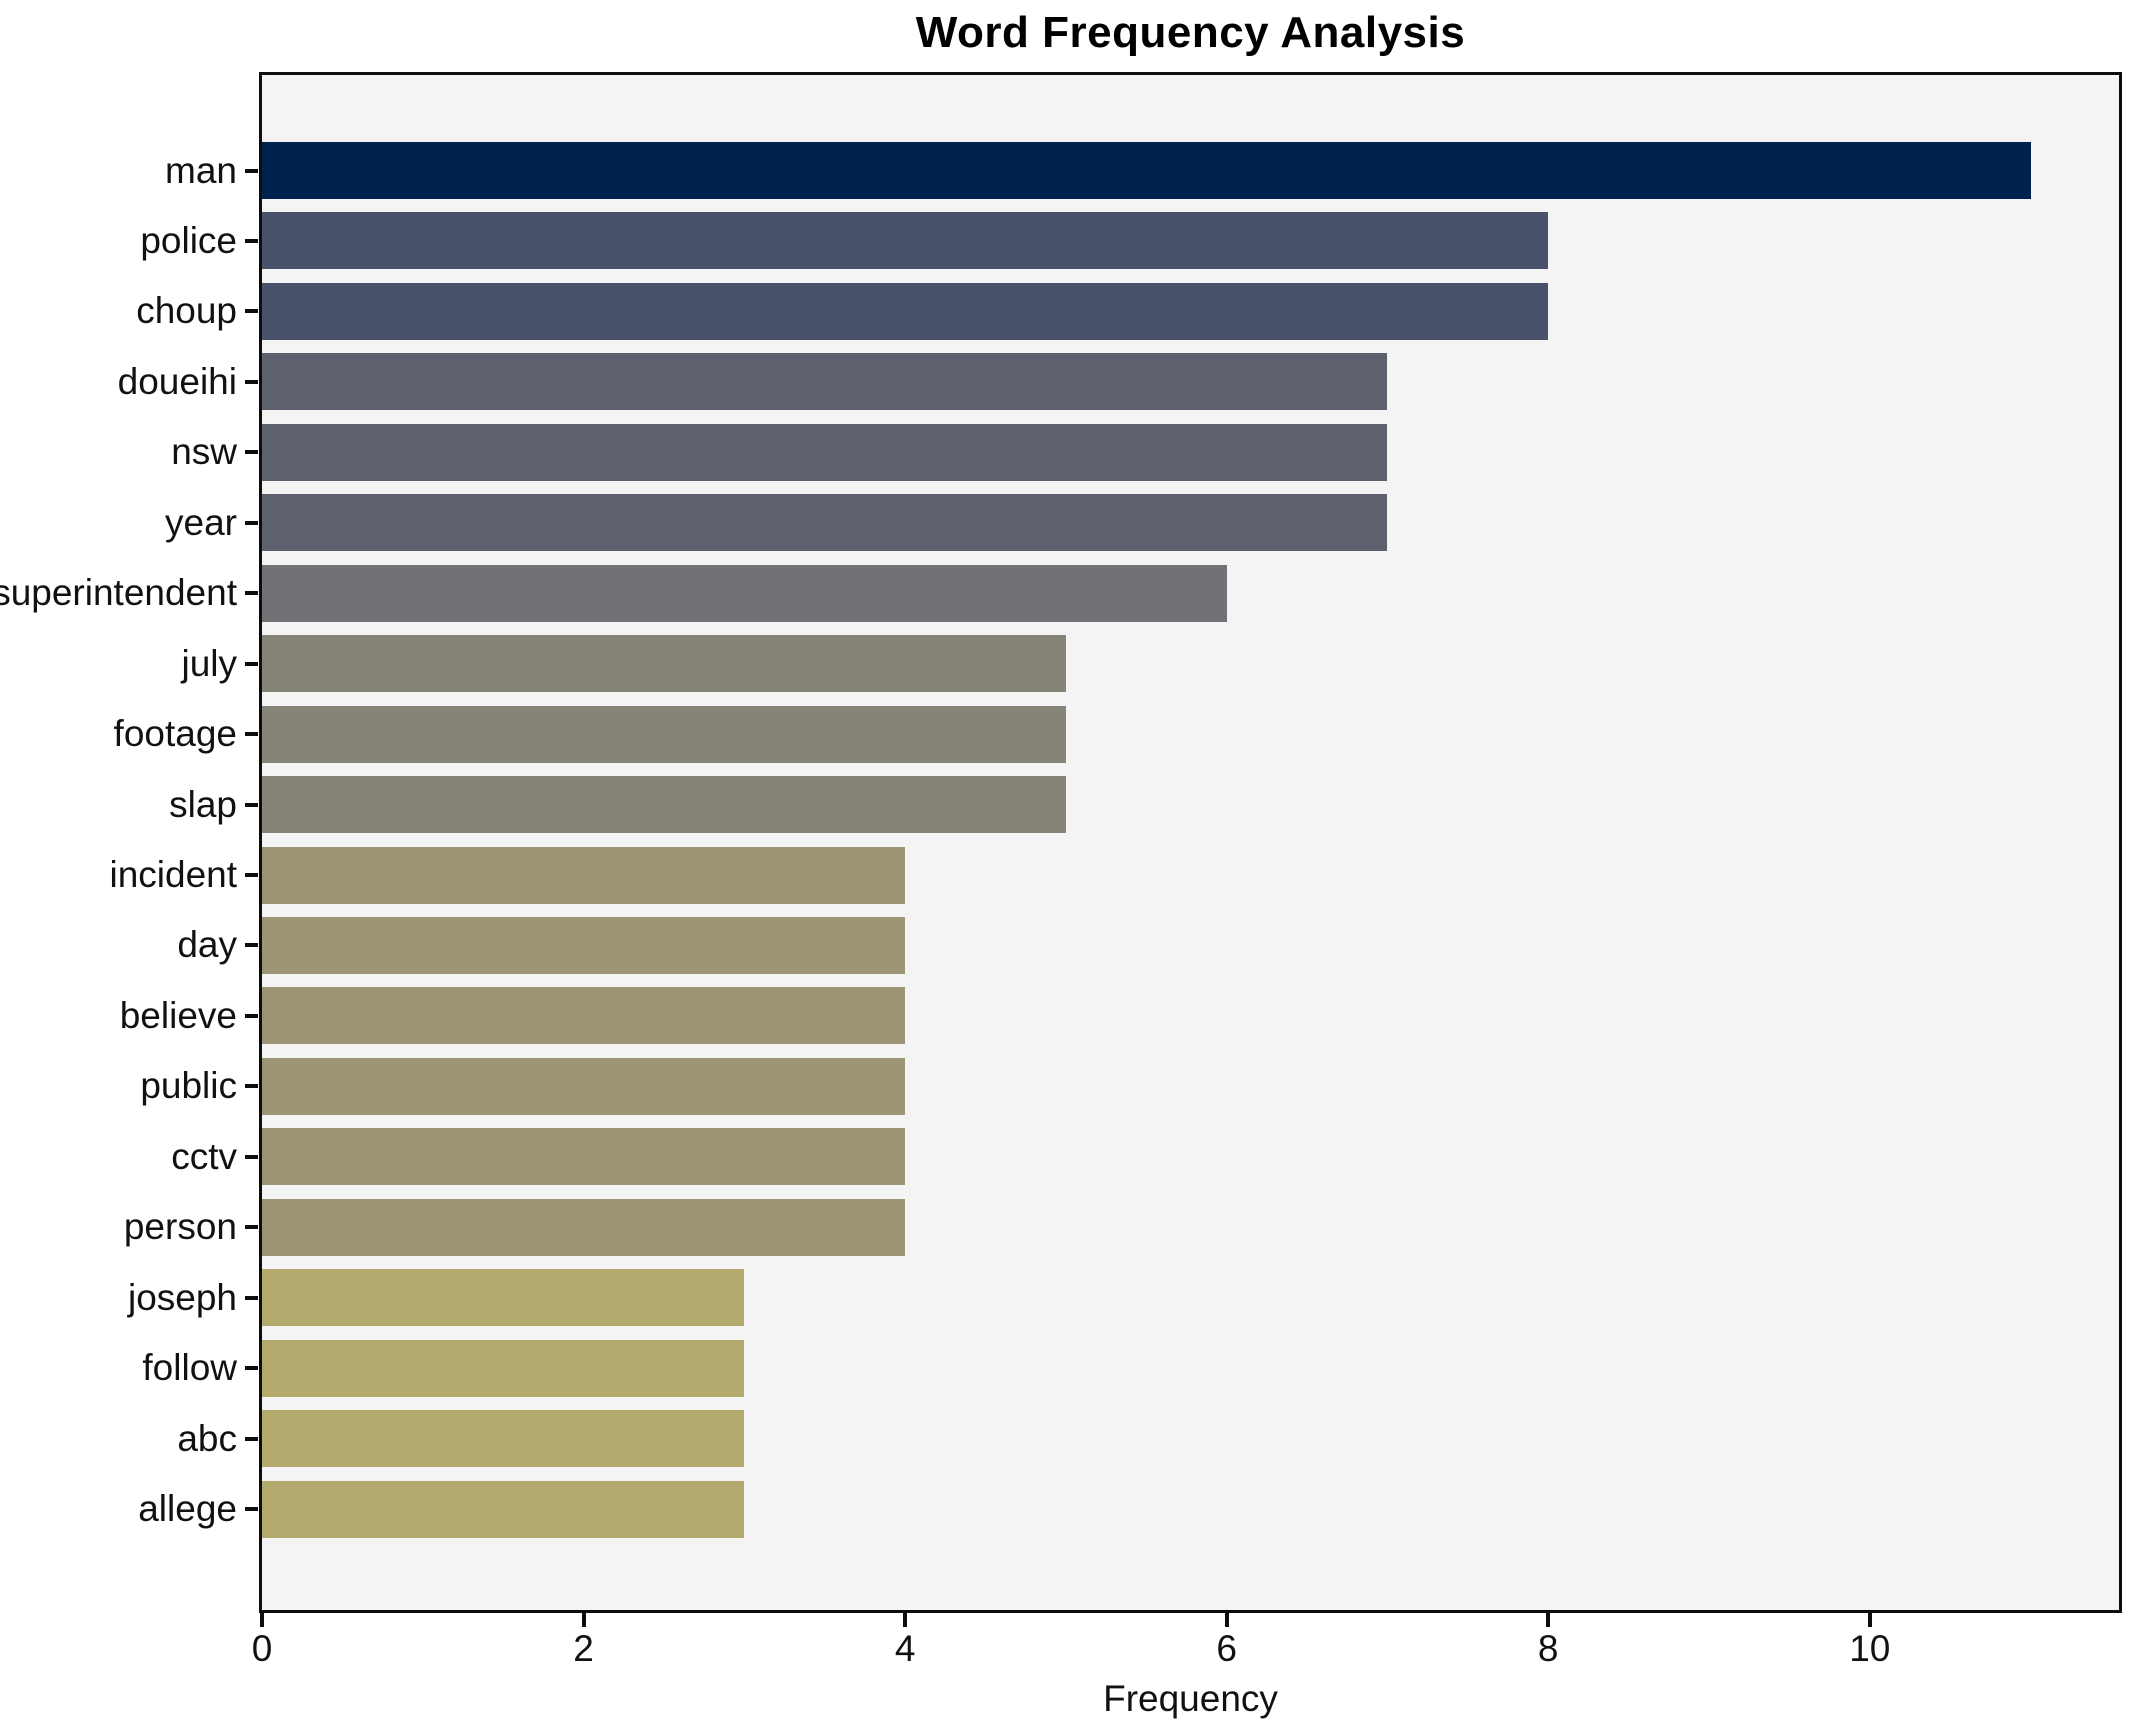  I want to click on x-tick-label-8: 8, so click(1548, 1648).